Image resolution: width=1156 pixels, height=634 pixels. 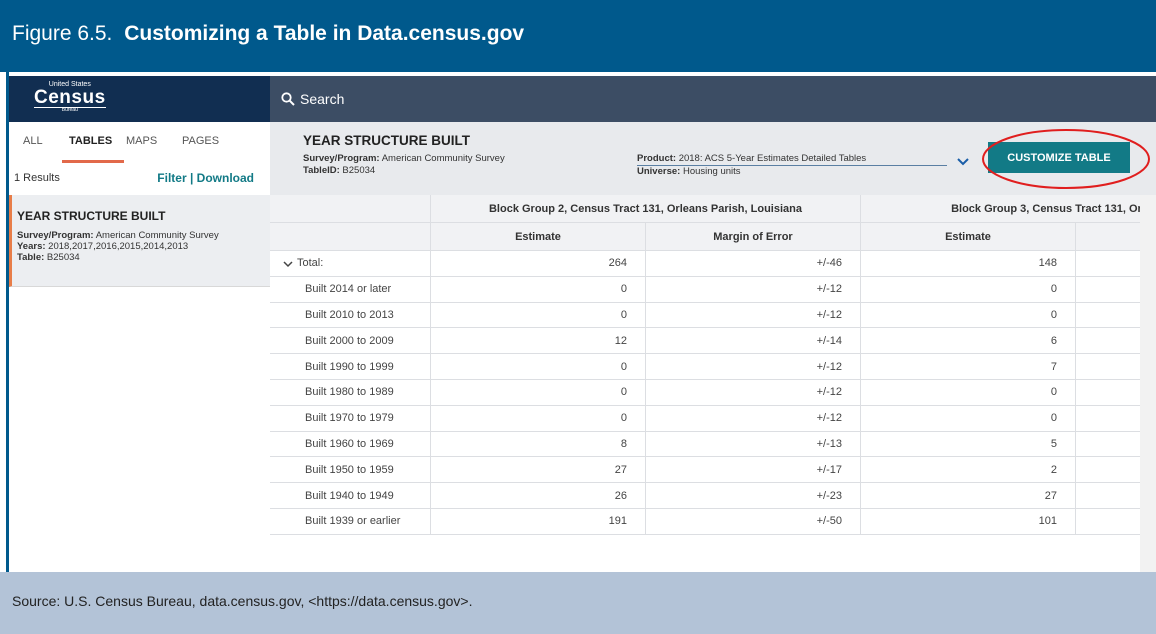 I want to click on product-dropdown, so click(x=963, y=162).